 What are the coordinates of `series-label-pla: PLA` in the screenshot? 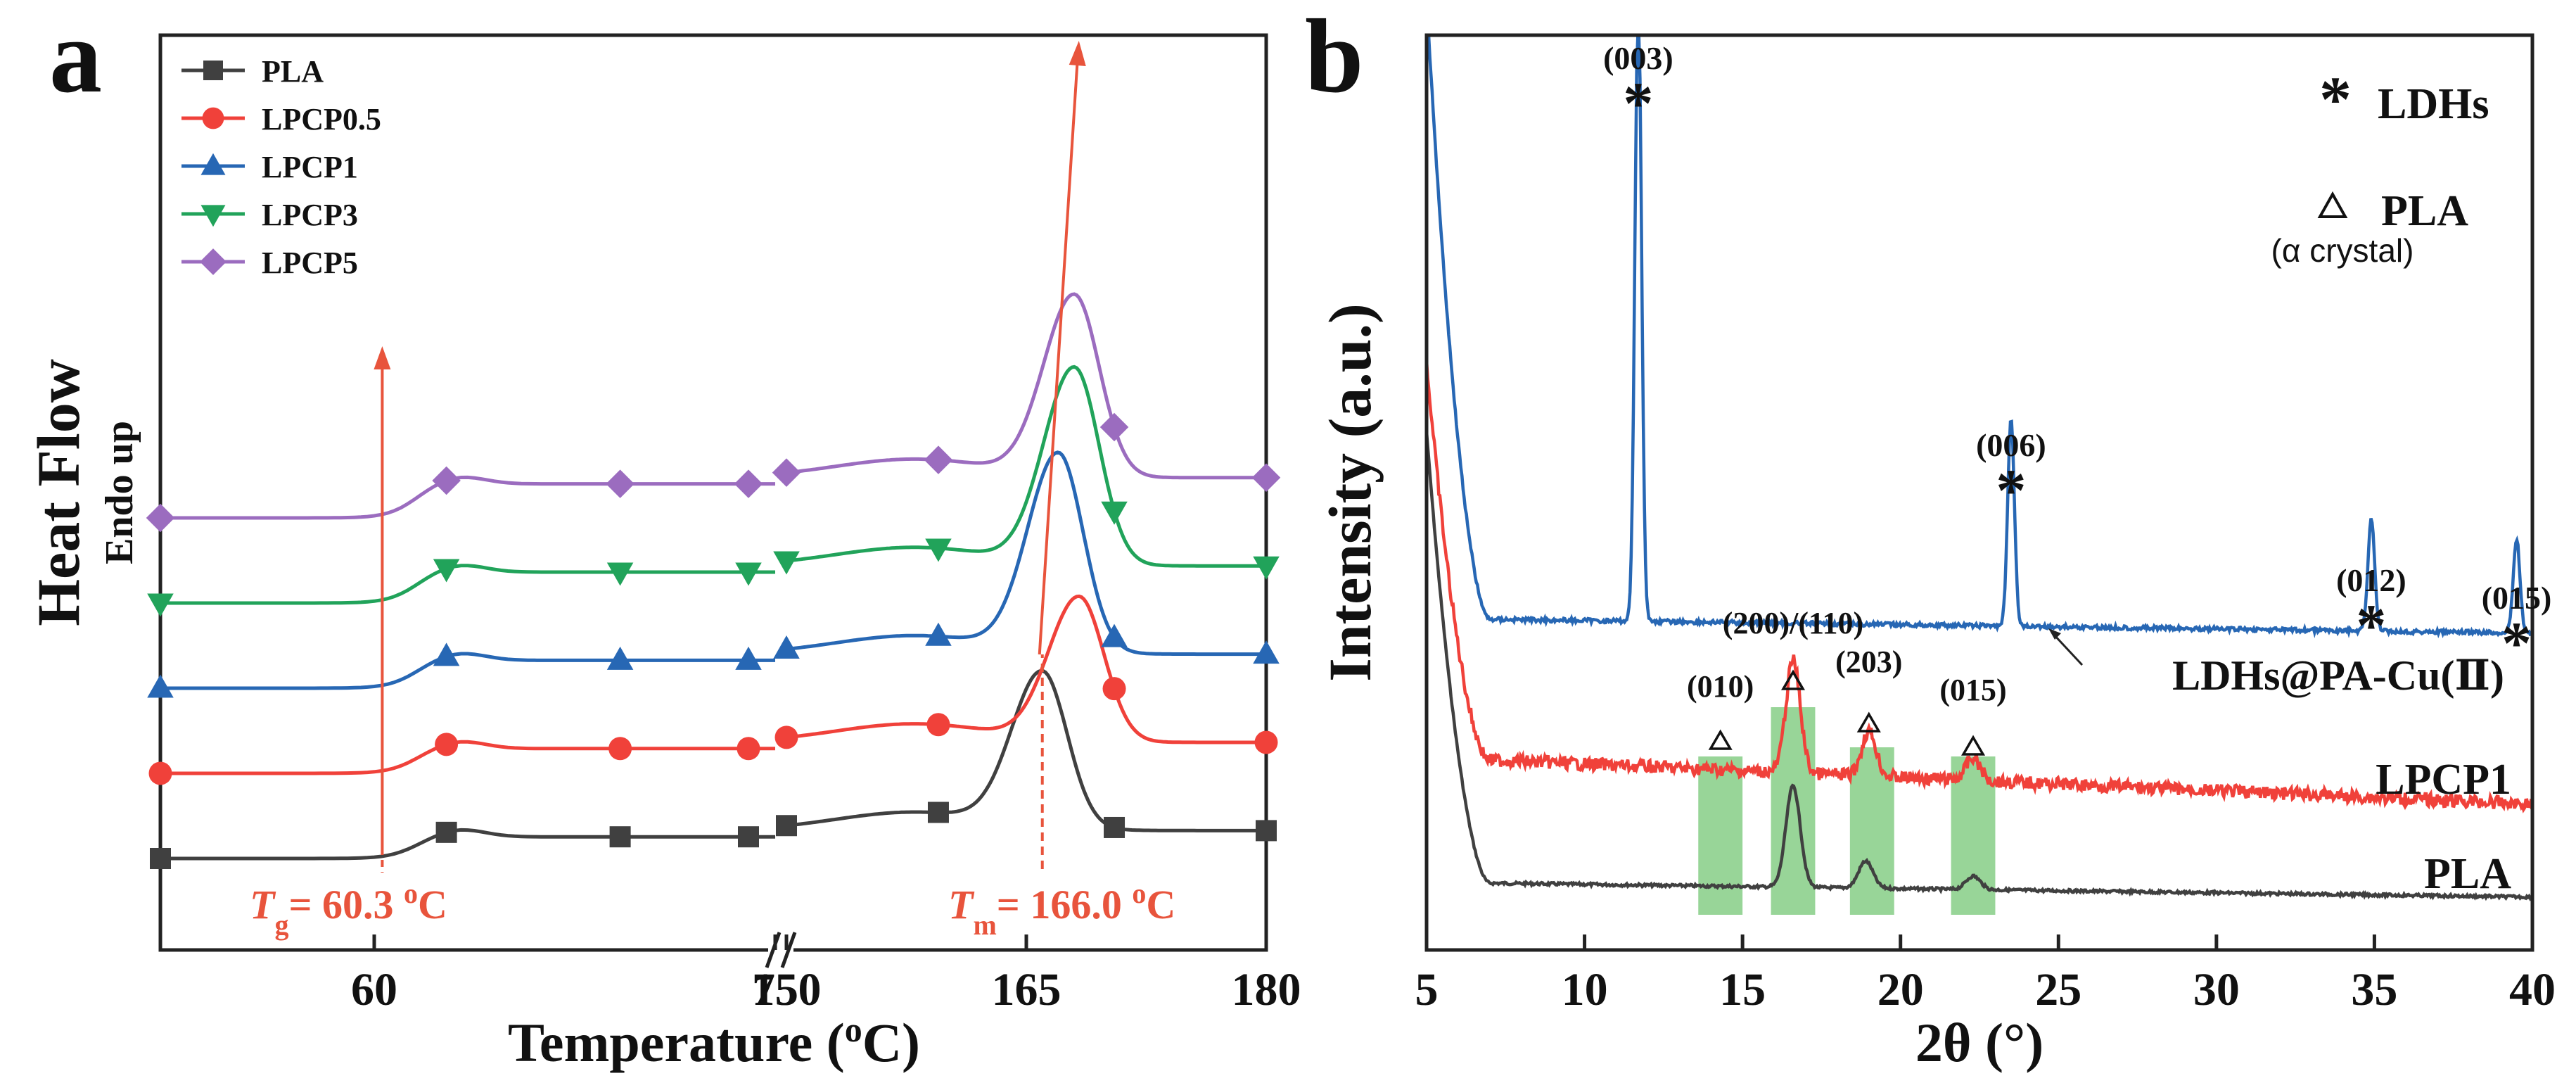 It's located at (2467, 874).